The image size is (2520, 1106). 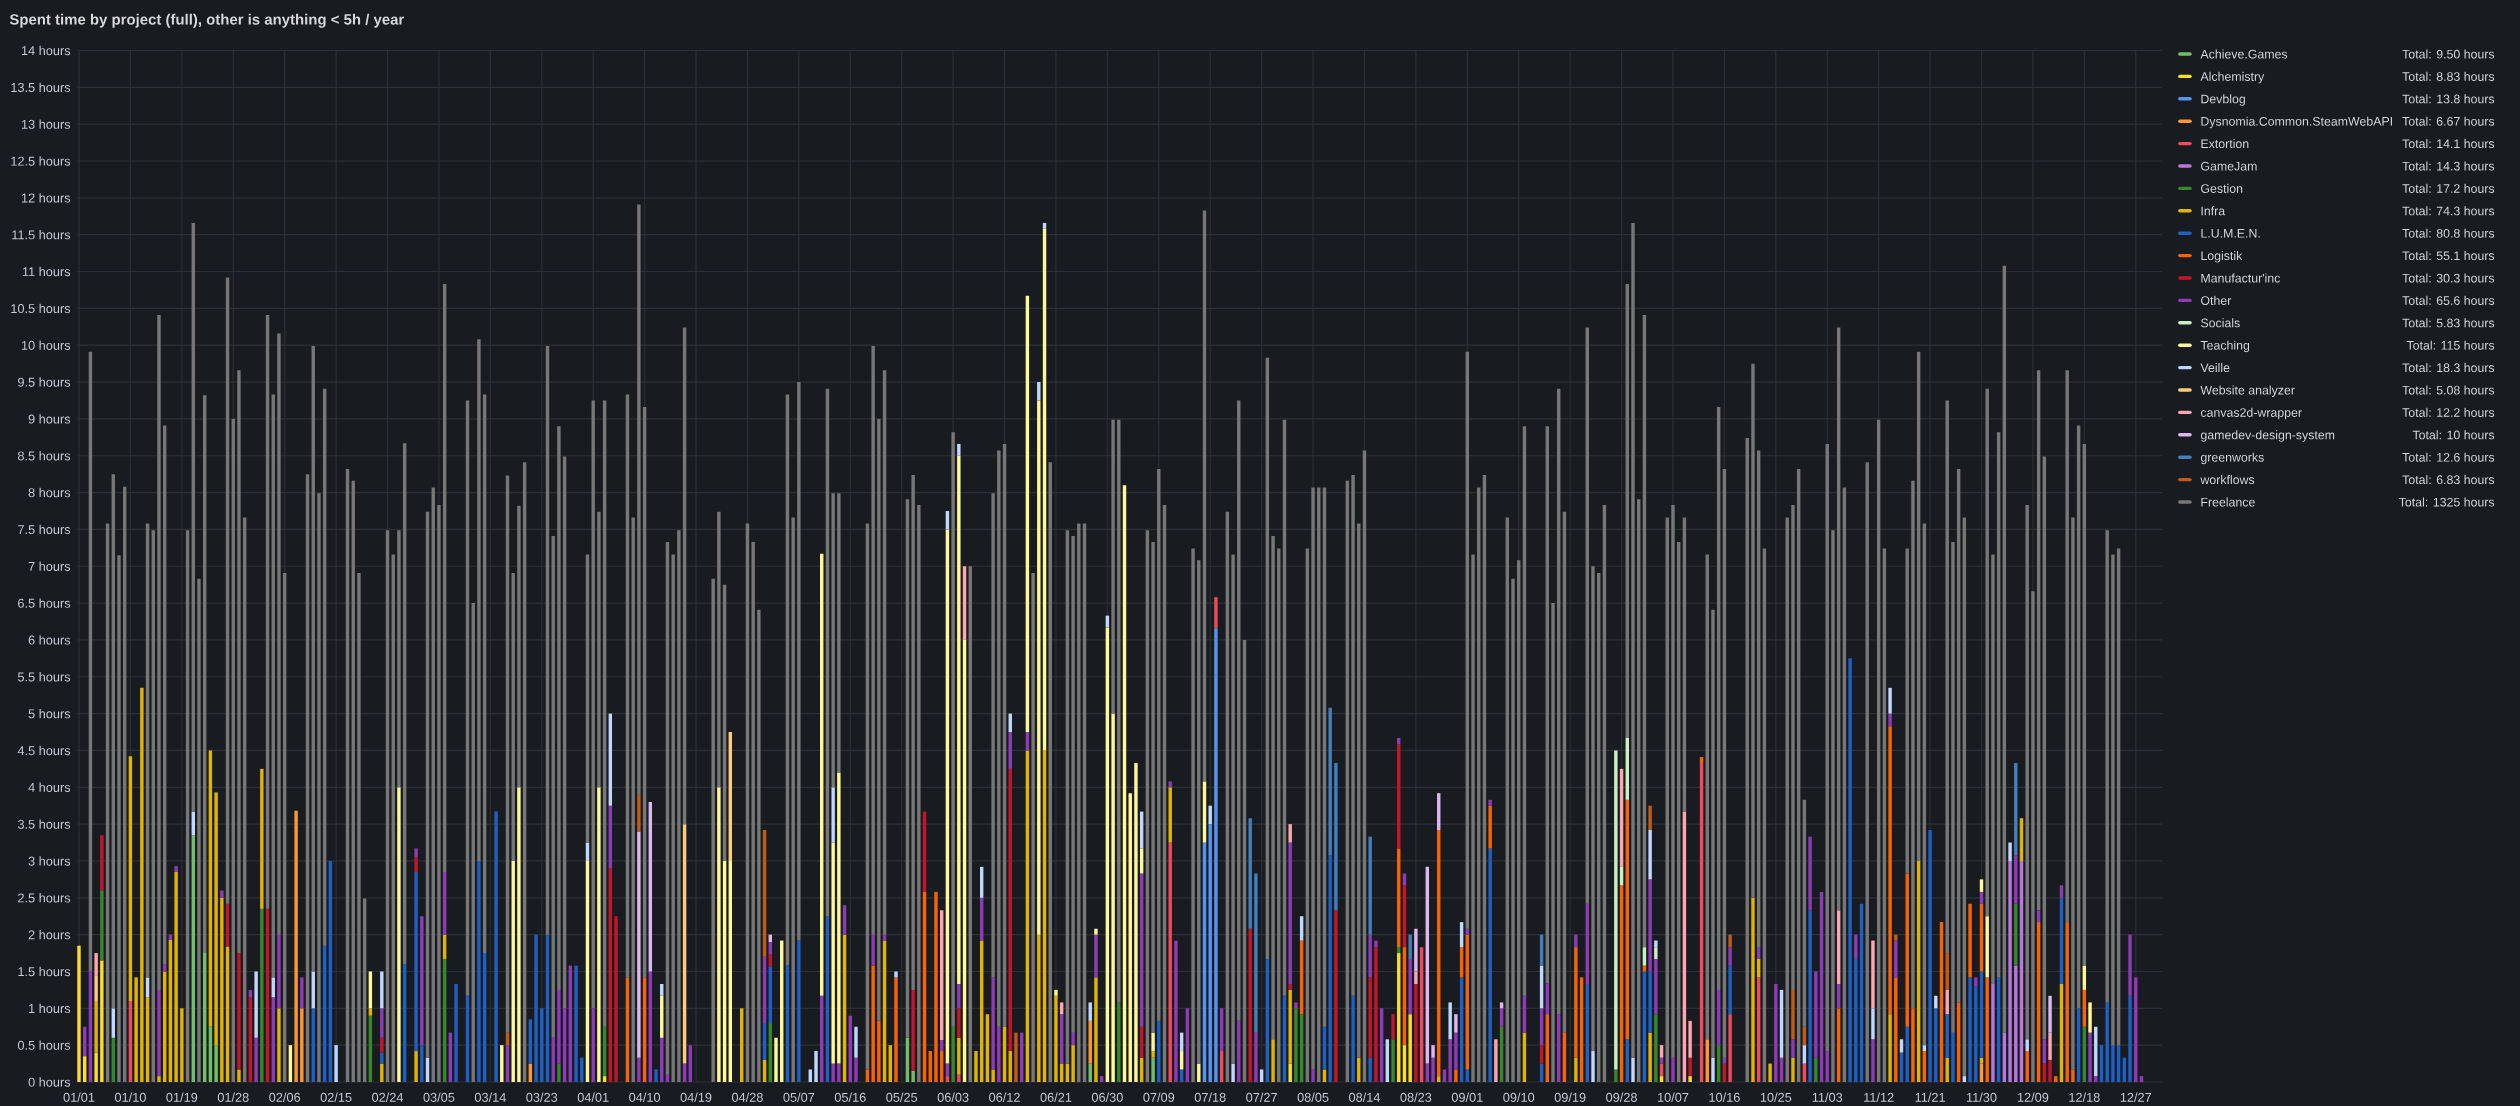 What do you see at coordinates (2448, 368) in the screenshot?
I see `text: Total: 18.3 hours` at bounding box center [2448, 368].